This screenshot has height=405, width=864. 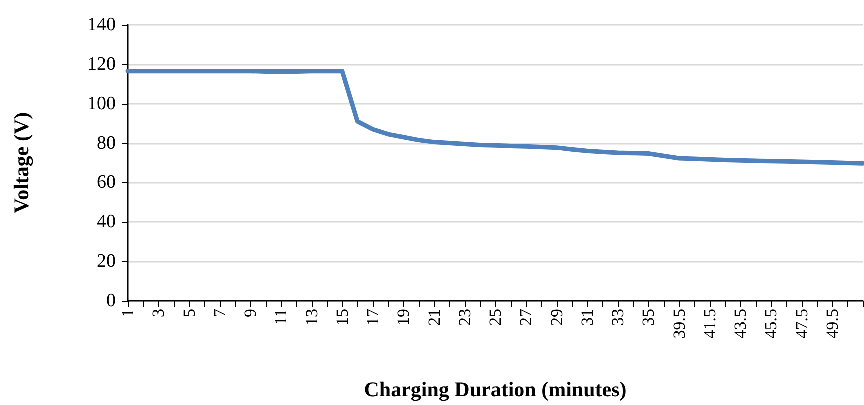 What do you see at coordinates (128, 313) in the screenshot?
I see `x-tick-label: 1` at bounding box center [128, 313].